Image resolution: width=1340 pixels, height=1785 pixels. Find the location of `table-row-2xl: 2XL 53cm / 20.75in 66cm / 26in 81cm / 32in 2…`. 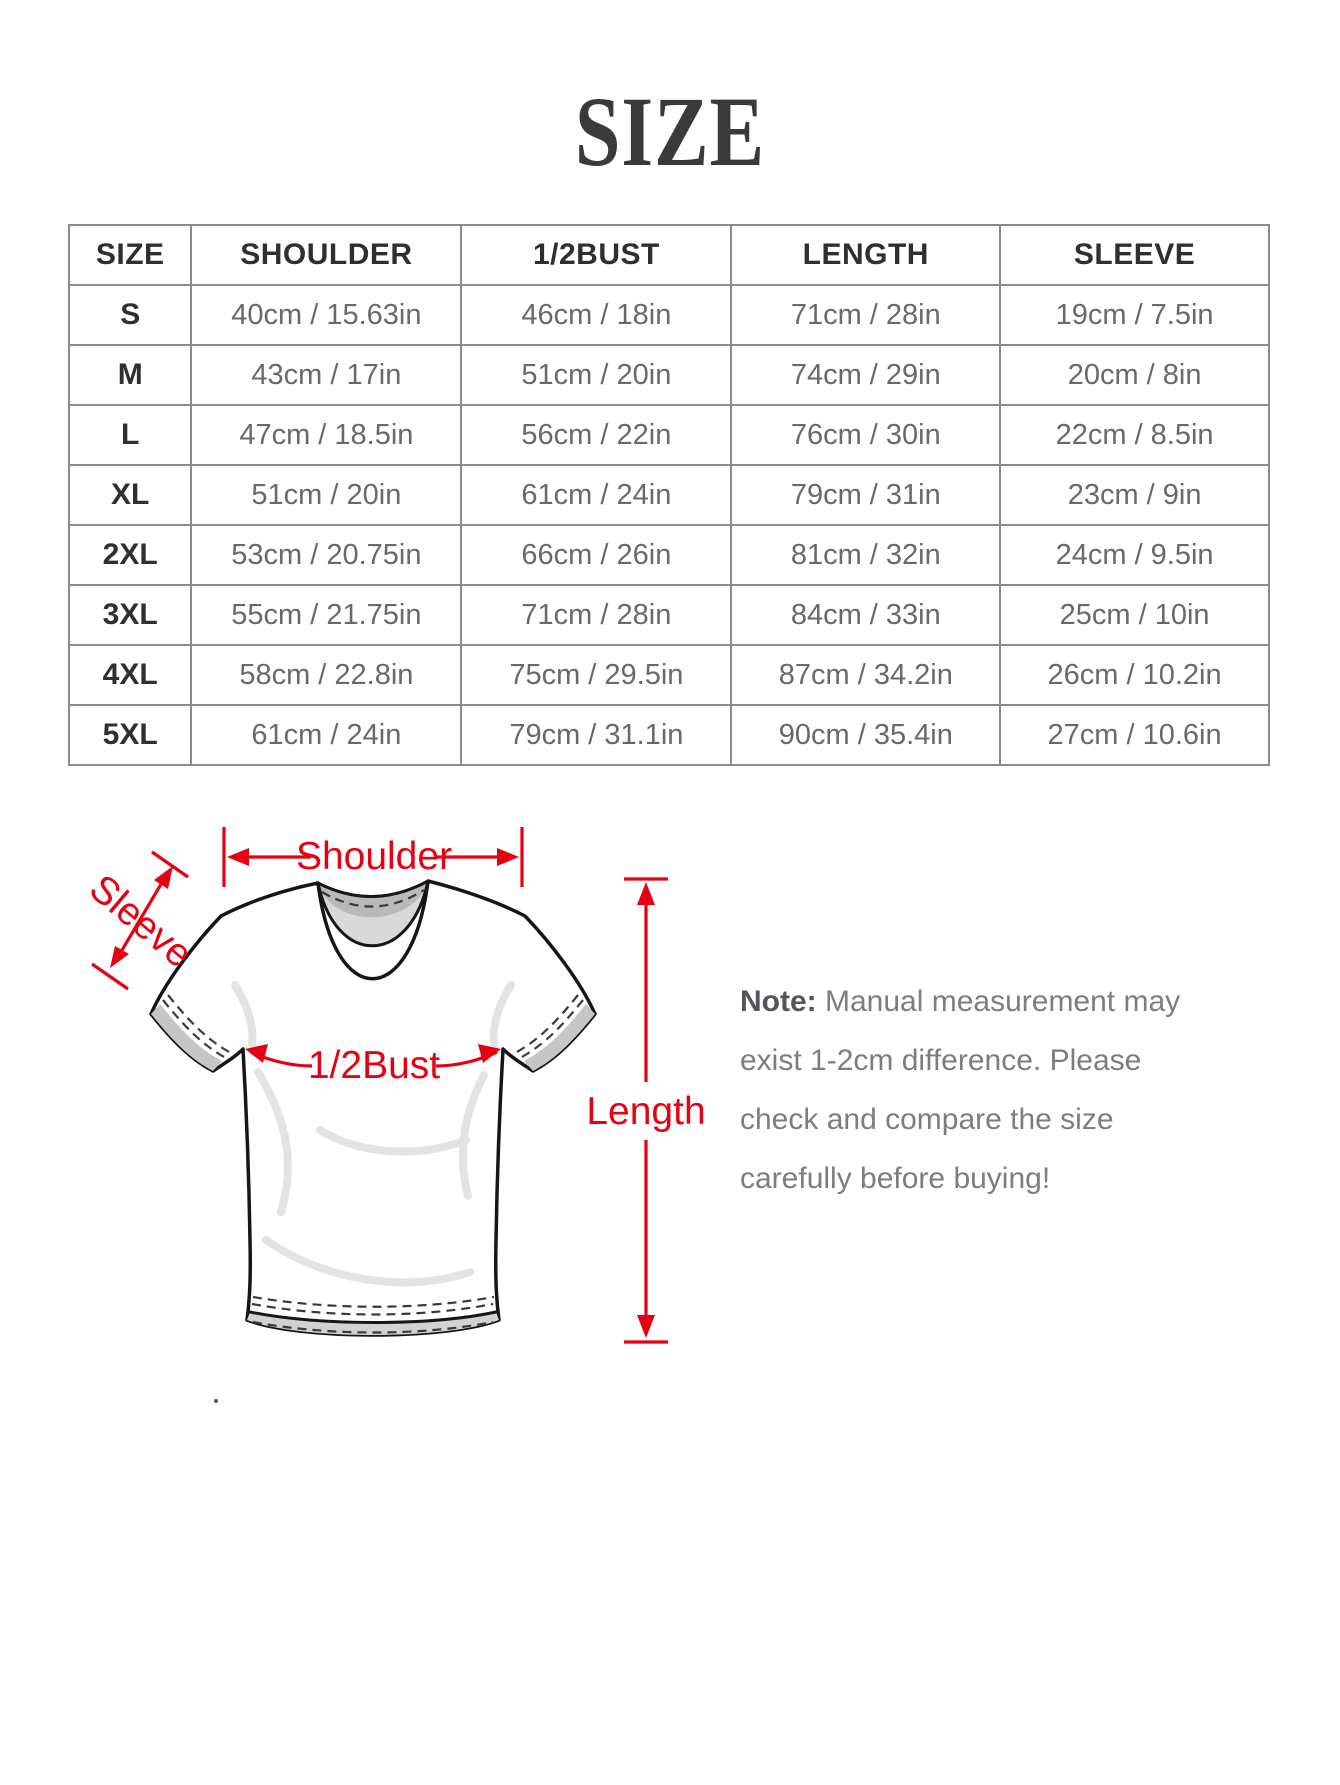

table-row-2xl: 2XL 53cm / 20.75in 66cm / 26in 81cm / 32in 2… is located at coordinates (668, 555).